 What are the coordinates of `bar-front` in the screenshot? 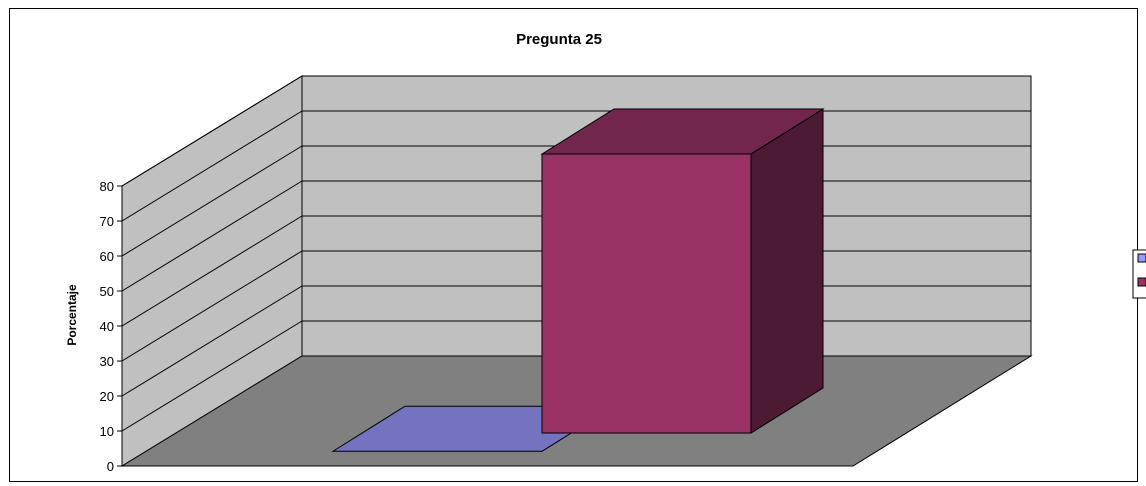 It's located at (646, 293).